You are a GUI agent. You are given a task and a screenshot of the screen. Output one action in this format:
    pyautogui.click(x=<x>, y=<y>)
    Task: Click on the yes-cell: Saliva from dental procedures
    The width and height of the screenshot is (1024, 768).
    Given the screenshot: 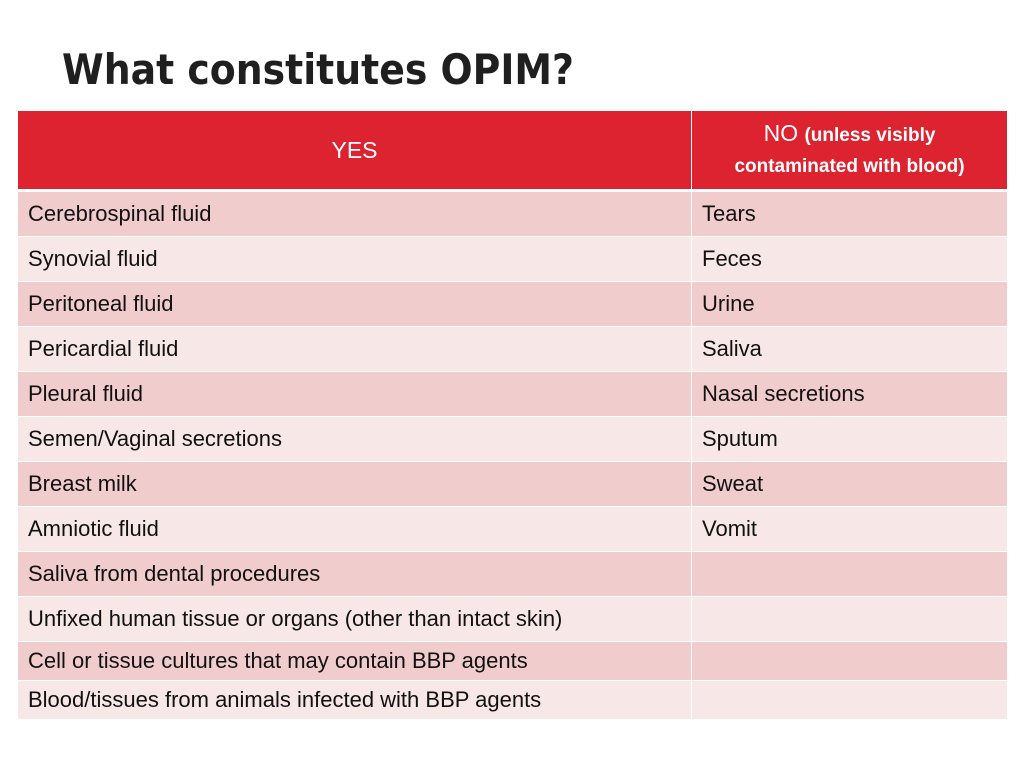 What is the action you would take?
    pyautogui.click(x=354, y=574)
    